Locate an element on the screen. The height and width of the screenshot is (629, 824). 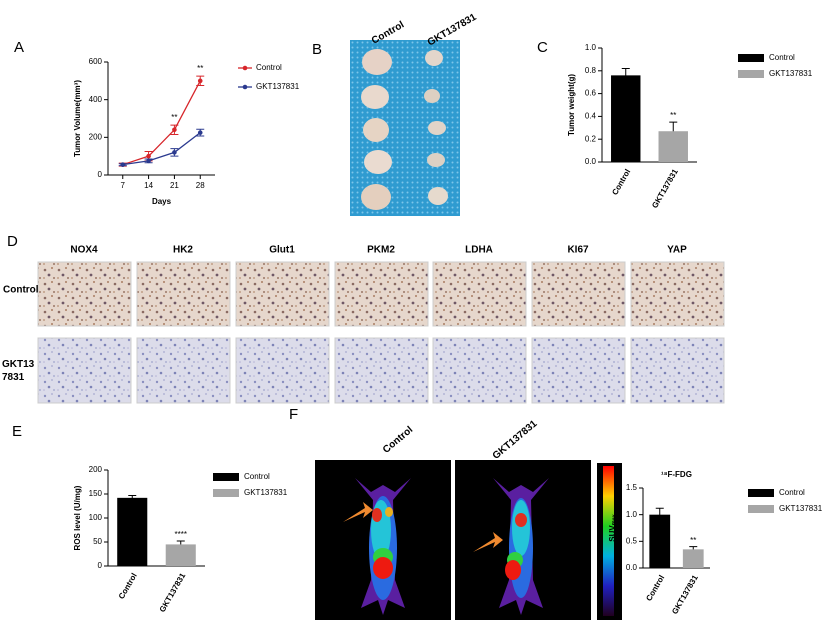
y-axis-label: SUVₘₐₓ is located at coordinates (612, 527).